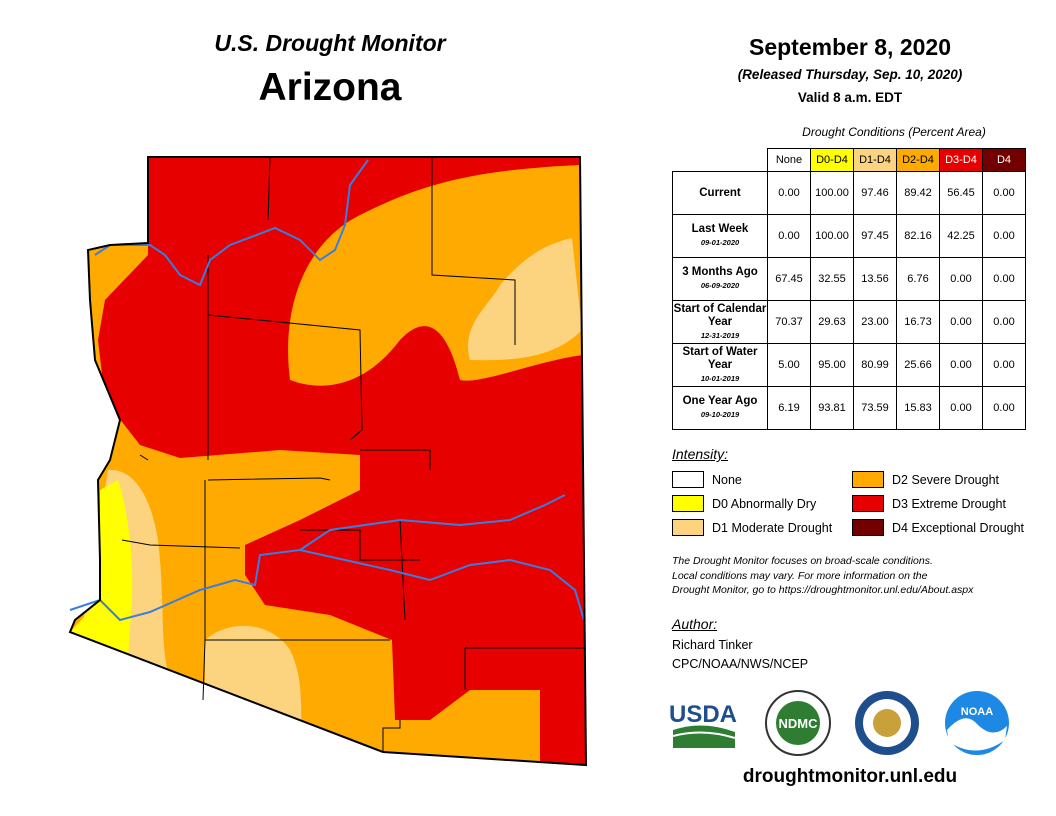 The image size is (1056, 816). What do you see at coordinates (875, 193) in the screenshot?
I see `table-value: 97.46` at bounding box center [875, 193].